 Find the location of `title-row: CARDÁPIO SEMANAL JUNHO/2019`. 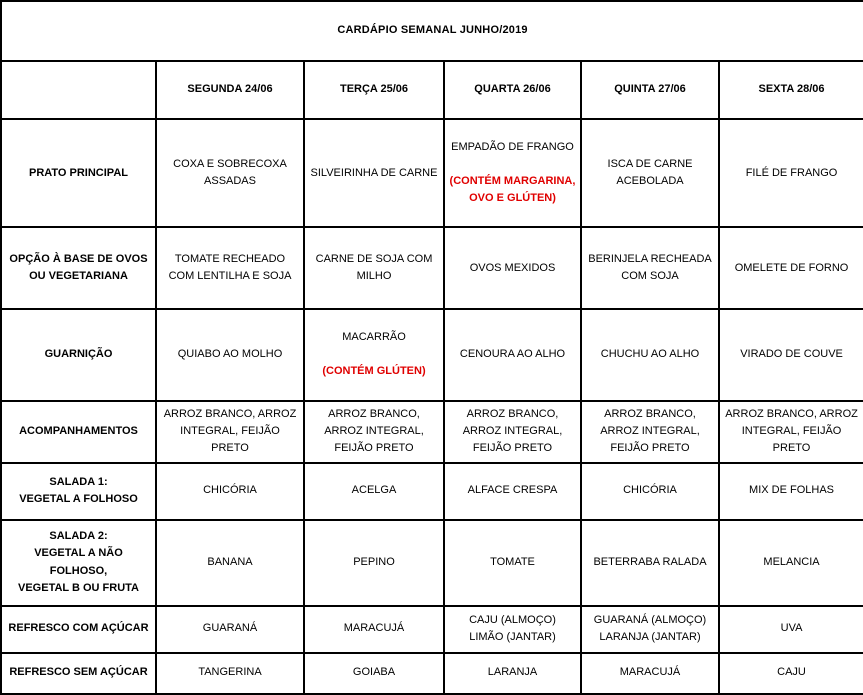

title-row: CARDÁPIO SEMANAL JUNHO/2019 is located at coordinates (431, 31).